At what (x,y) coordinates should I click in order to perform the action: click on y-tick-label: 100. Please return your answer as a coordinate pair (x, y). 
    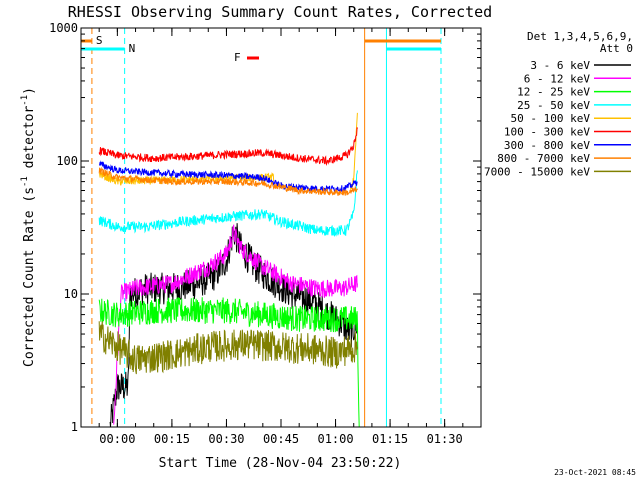
    Looking at the image, I should click on (67, 161).